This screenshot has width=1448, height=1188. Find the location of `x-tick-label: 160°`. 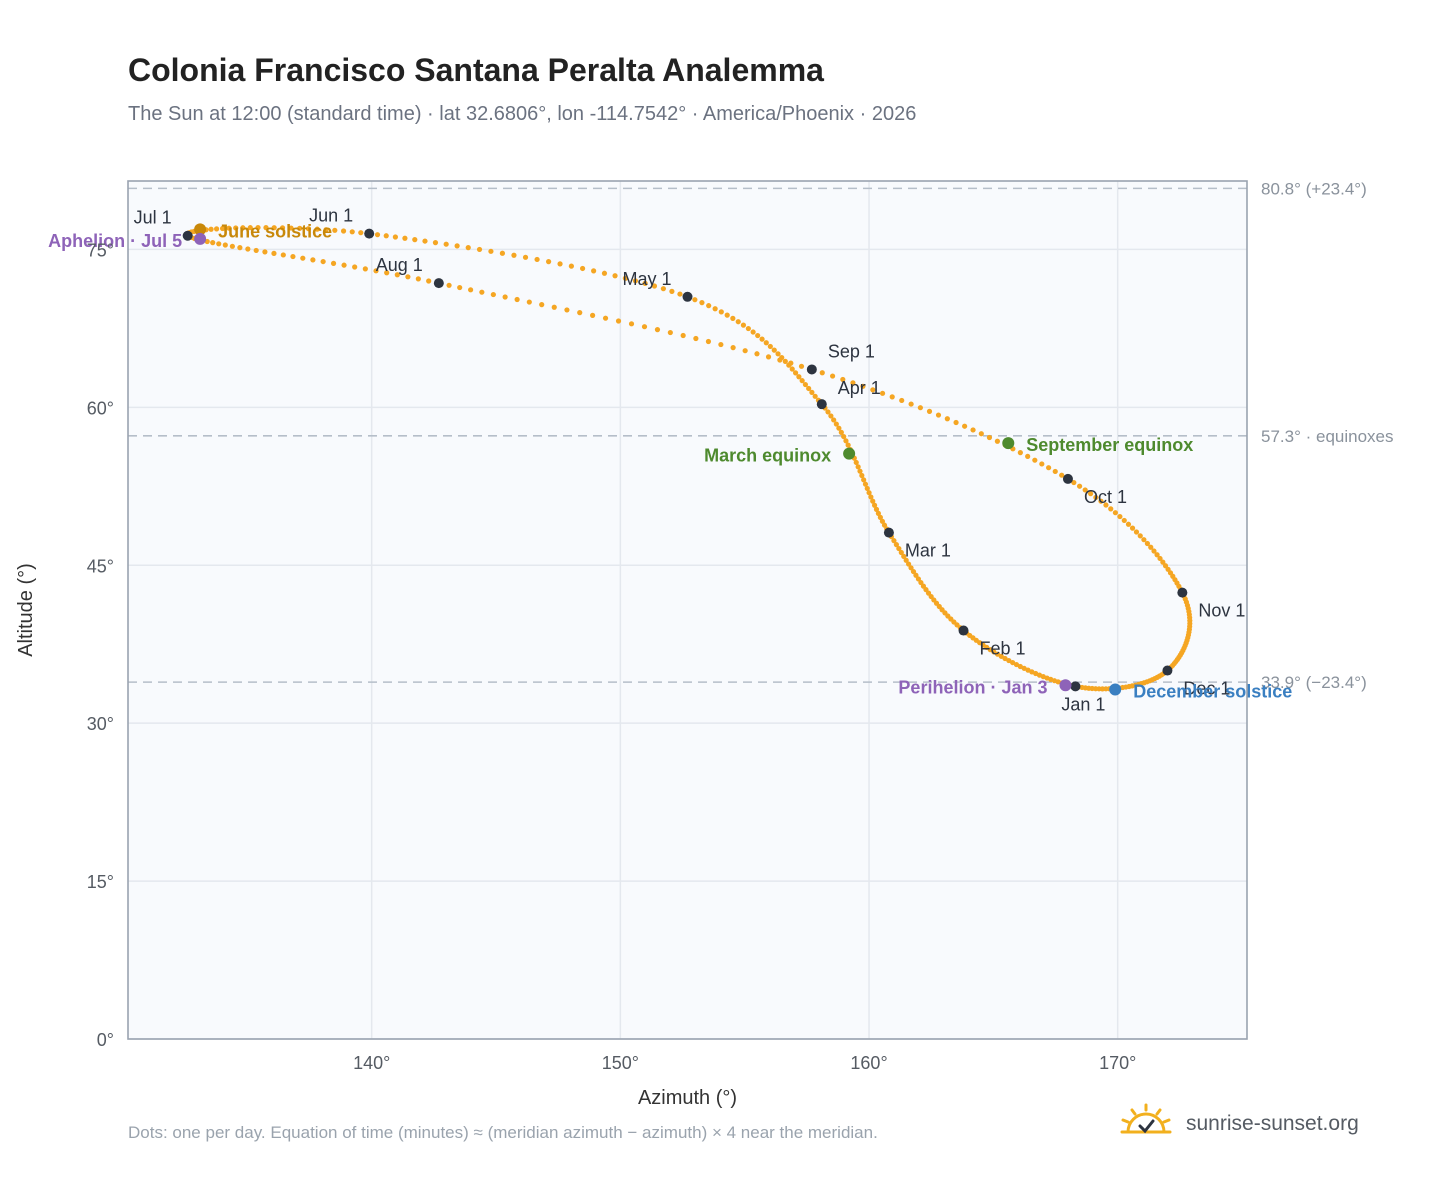

x-tick-label: 160° is located at coordinates (868, 1063).